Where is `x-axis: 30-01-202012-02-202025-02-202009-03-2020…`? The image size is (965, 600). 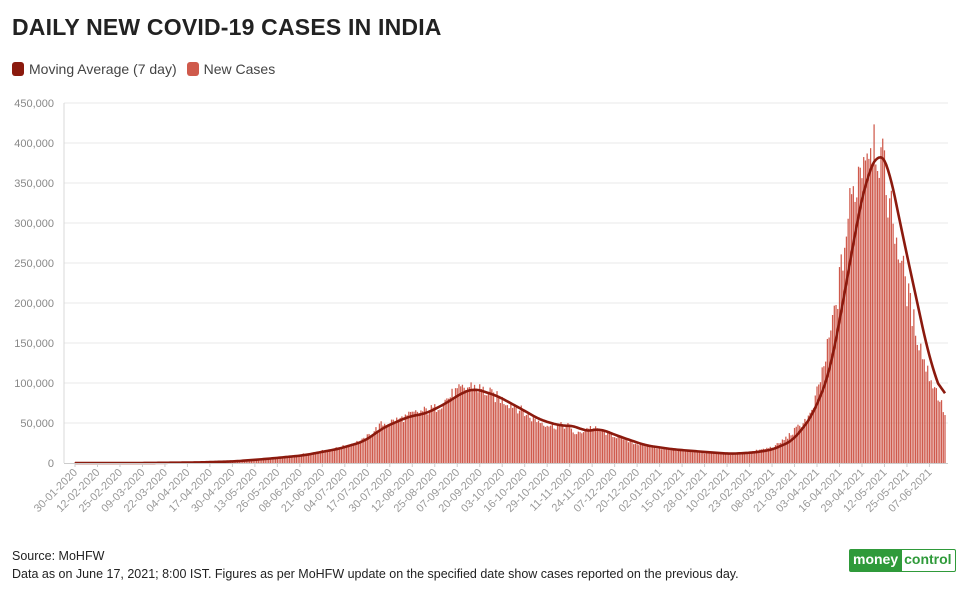 x-axis: 30-01-202012-02-202025-02-202009-03-2020… is located at coordinates (490, 489).